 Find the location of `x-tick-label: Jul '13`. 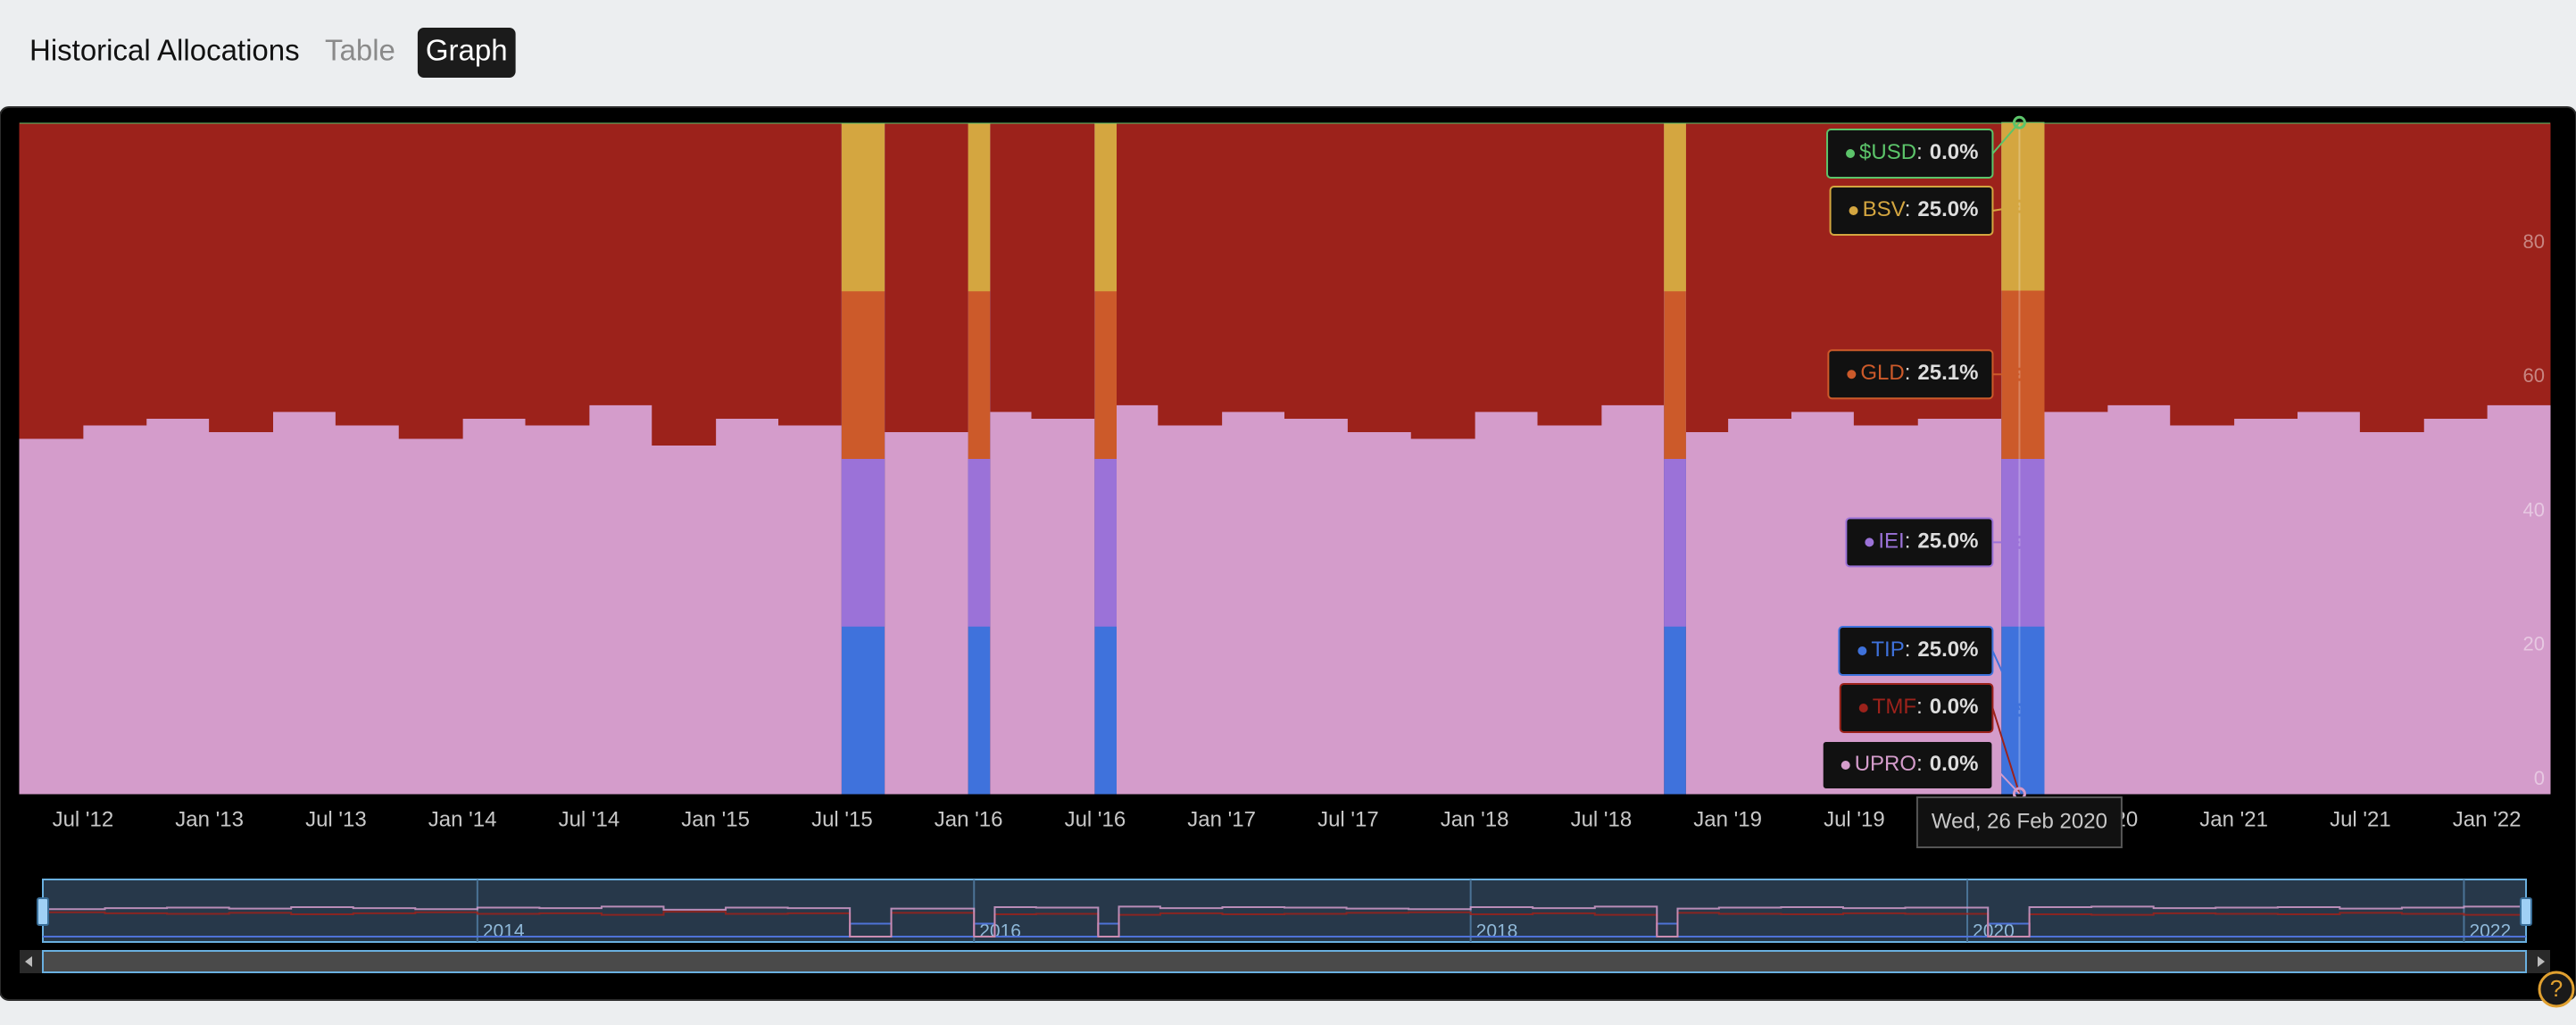

x-tick-label: Jul '13 is located at coordinates (336, 819).